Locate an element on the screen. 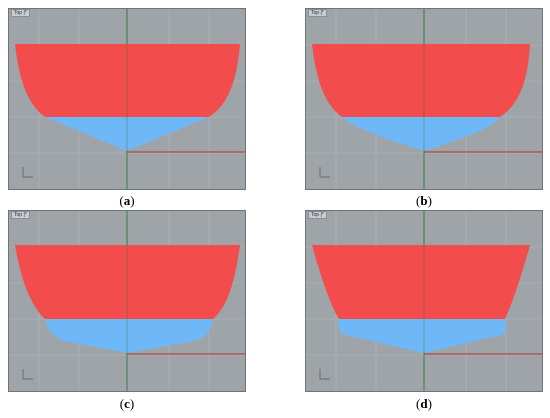  caption-letter: b is located at coordinates (424, 200).